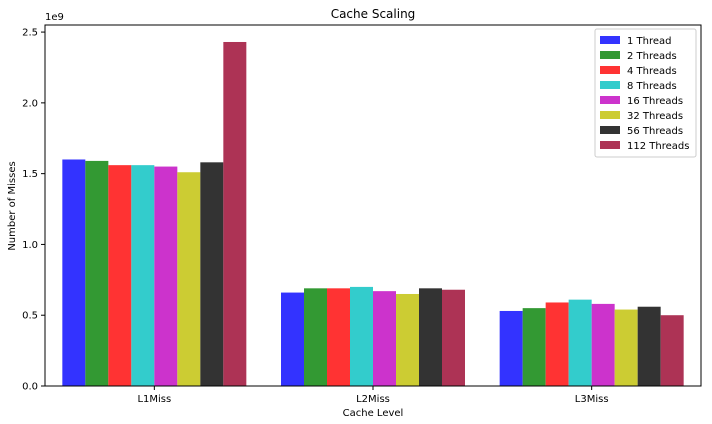 Image resolution: width=712 pixels, height=424 pixels. I want to click on y-tick-label: 0.5, so click(30, 316).